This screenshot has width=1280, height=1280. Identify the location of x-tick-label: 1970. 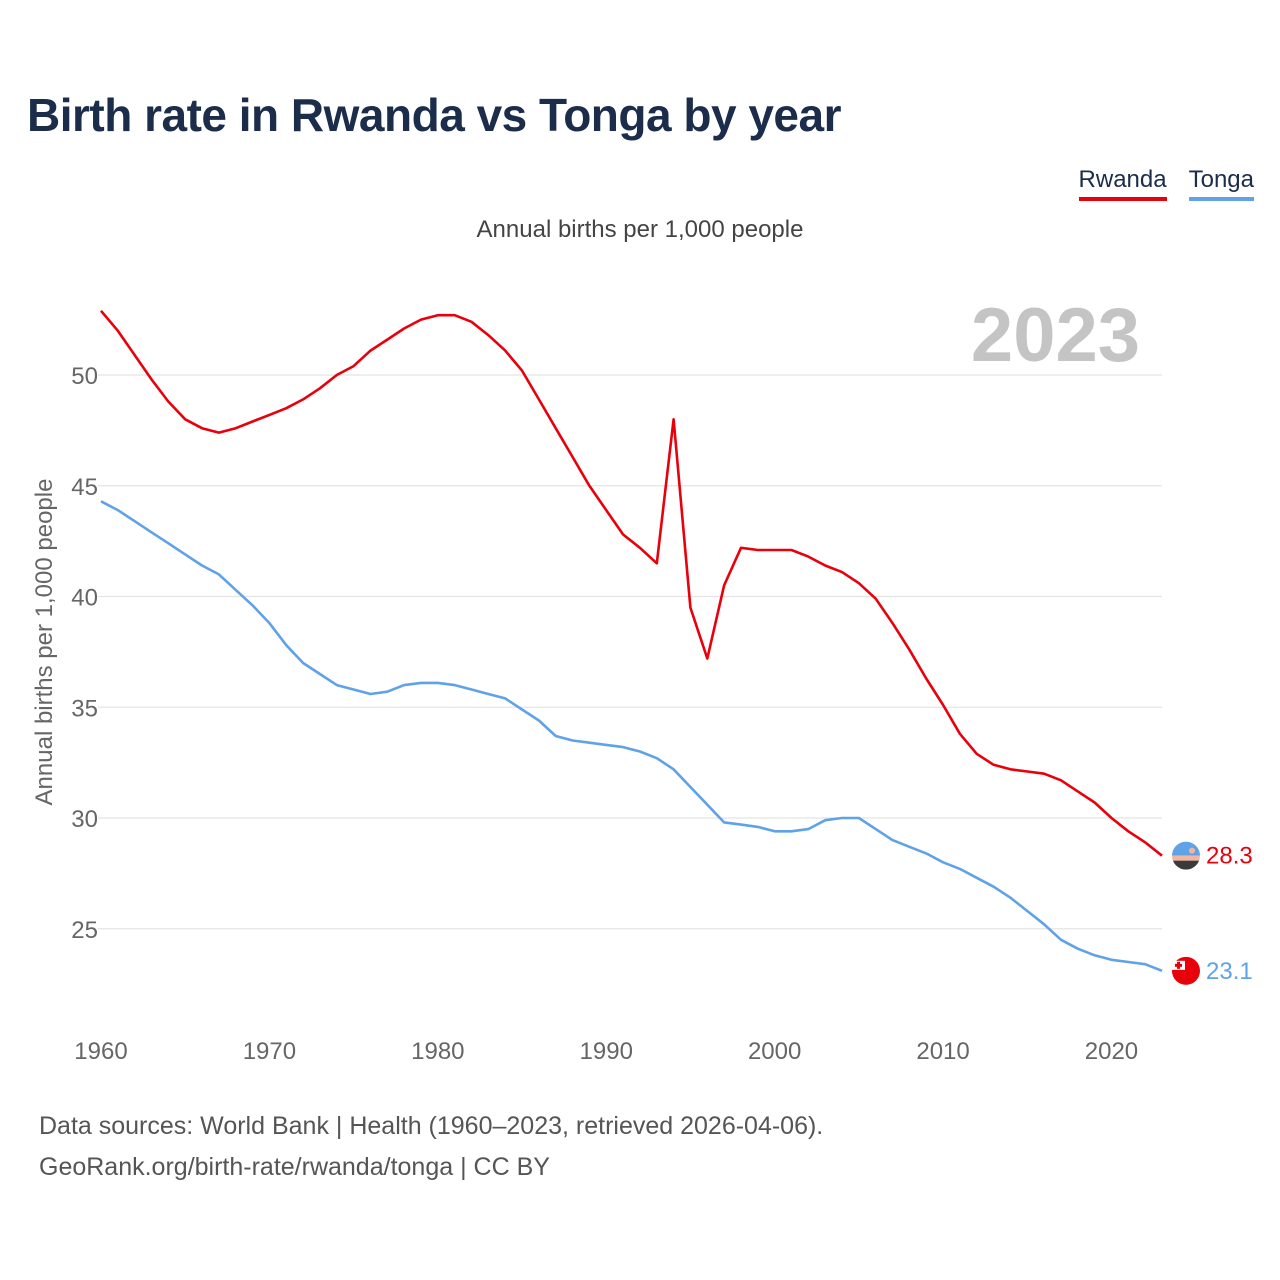
(269, 1051).